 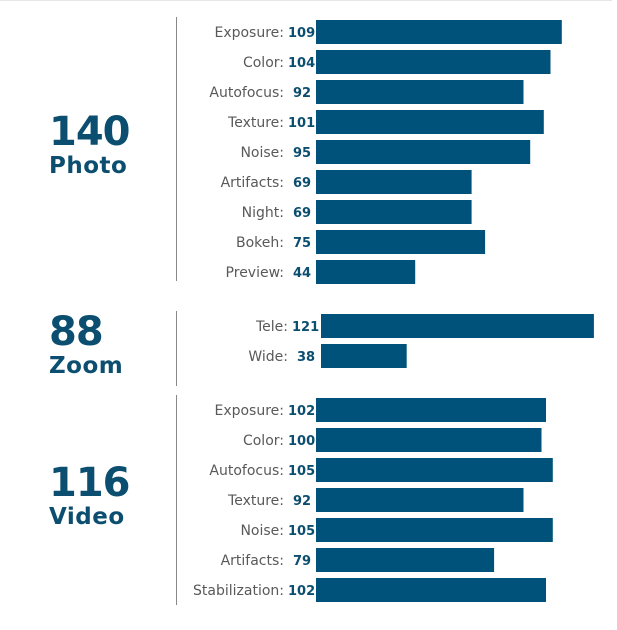 I want to click on bar-value-video-1: 100, so click(x=301, y=441).